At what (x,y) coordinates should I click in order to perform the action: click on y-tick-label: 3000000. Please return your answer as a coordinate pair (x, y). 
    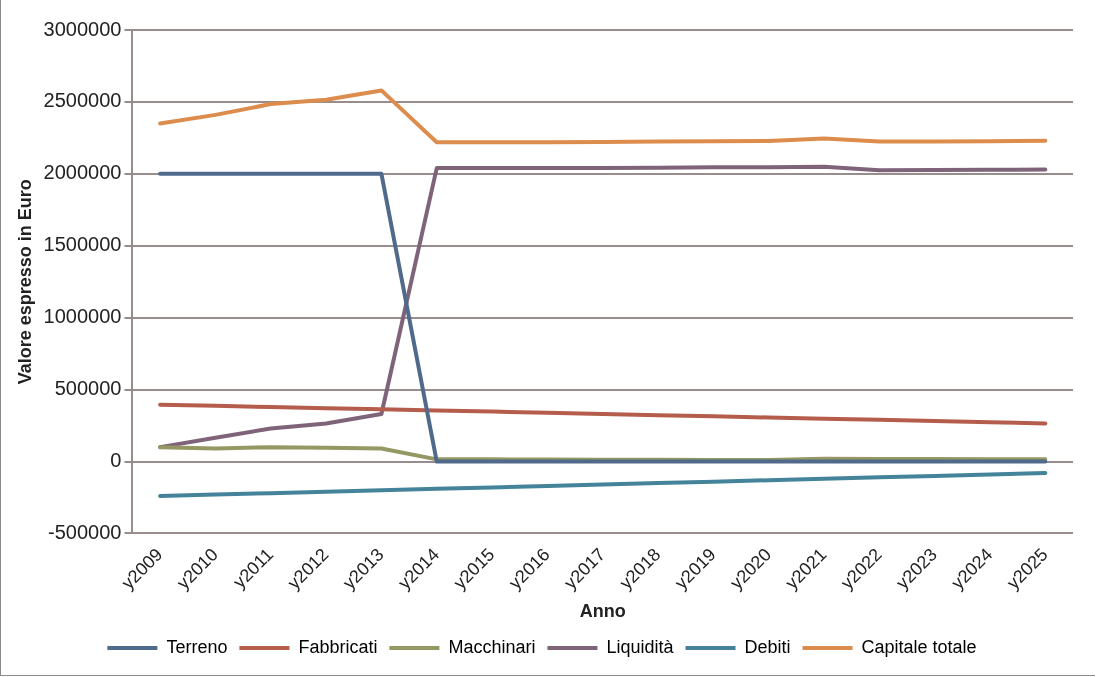
    Looking at the image, I should click on (82, 28).